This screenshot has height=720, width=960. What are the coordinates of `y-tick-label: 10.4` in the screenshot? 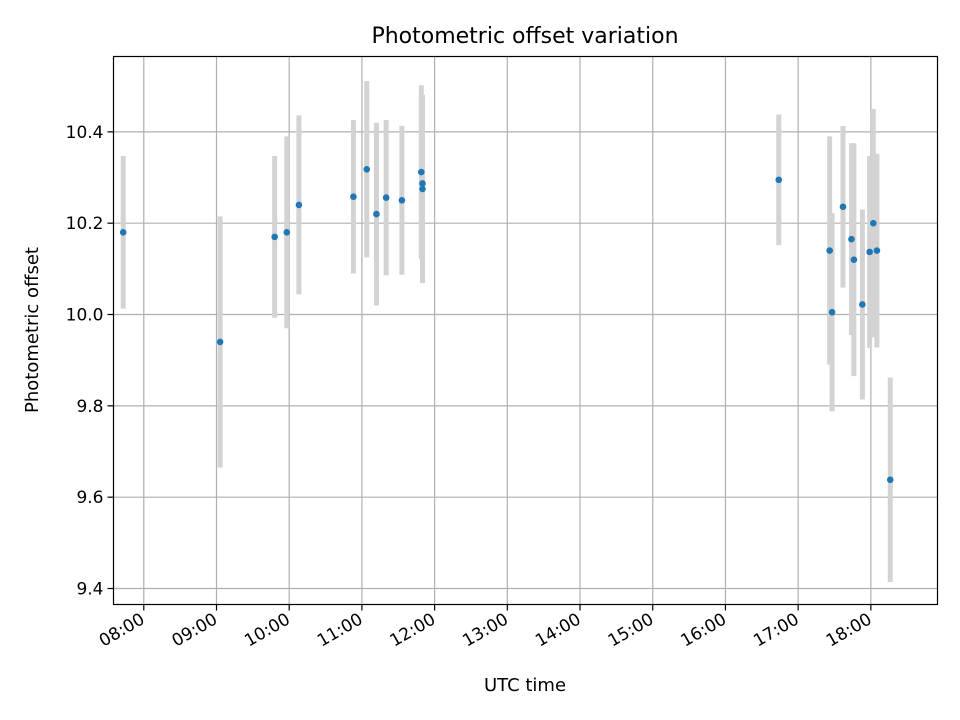 It's located at (85, 133).